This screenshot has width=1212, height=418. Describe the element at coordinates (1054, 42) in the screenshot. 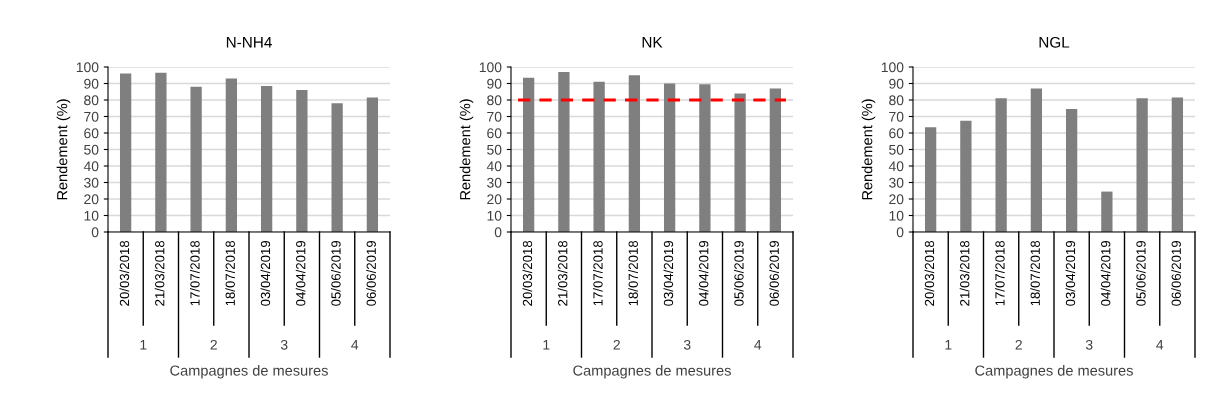

I see `chart-title: NGL` at that location.